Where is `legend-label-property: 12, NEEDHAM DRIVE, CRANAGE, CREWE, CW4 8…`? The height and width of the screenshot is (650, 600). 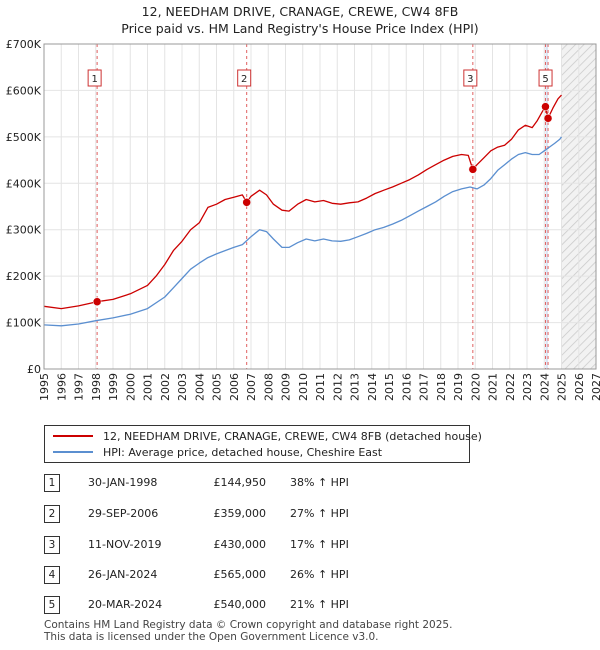 legend-label-property: 12, NEEDHAM DRIVE, CRANAGE, CREWE, CW4 8… is located at coordinates (292, 436).